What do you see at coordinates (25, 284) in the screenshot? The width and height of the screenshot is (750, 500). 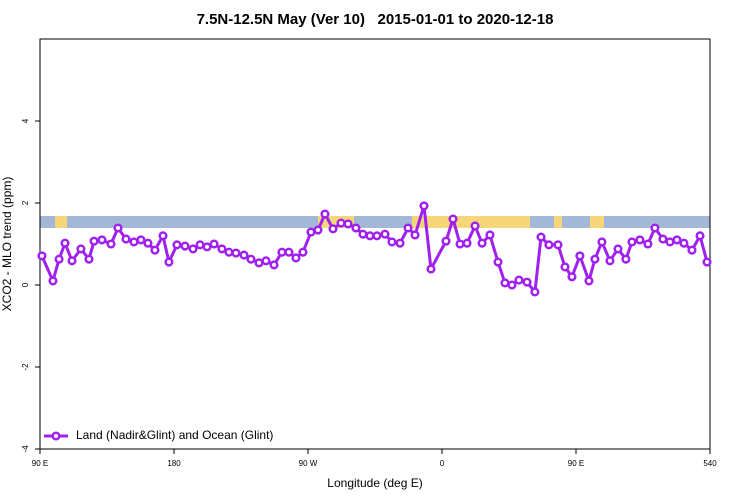 I see `y-tick-label: 0` at bounding box center [25, 284].